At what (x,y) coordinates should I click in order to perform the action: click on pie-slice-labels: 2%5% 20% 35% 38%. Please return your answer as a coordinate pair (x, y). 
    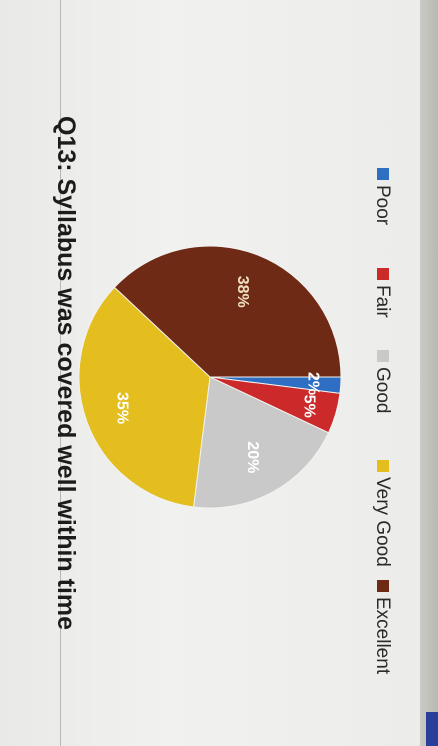
    Looking at the image, I should click on (218, 375).